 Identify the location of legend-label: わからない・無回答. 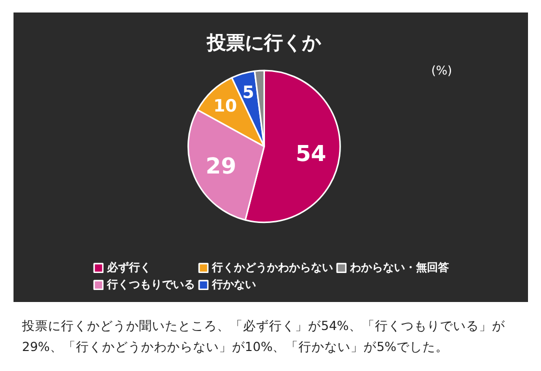
(399, 267).